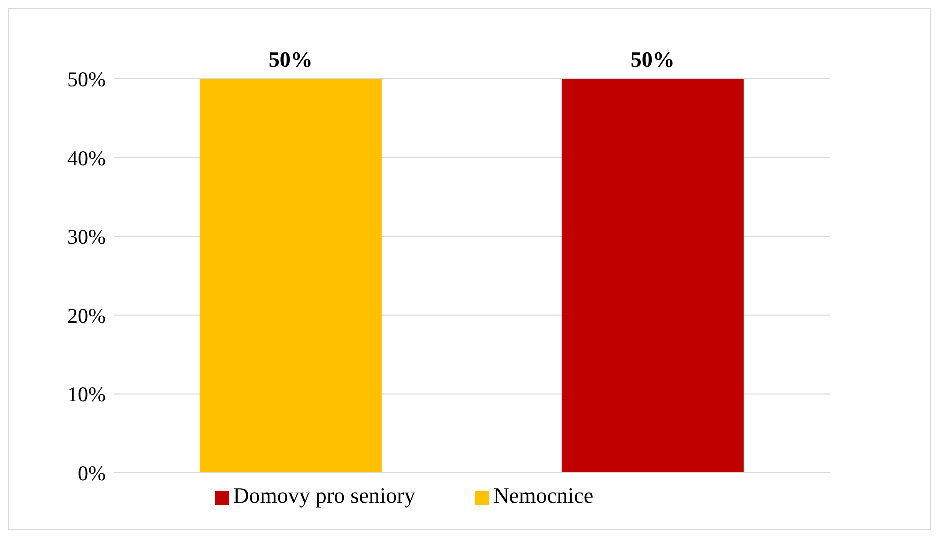 The width and height of the screenshot is (939, 539). I want to click on legend-label: Domovy pro seniory, so click(324, 495).